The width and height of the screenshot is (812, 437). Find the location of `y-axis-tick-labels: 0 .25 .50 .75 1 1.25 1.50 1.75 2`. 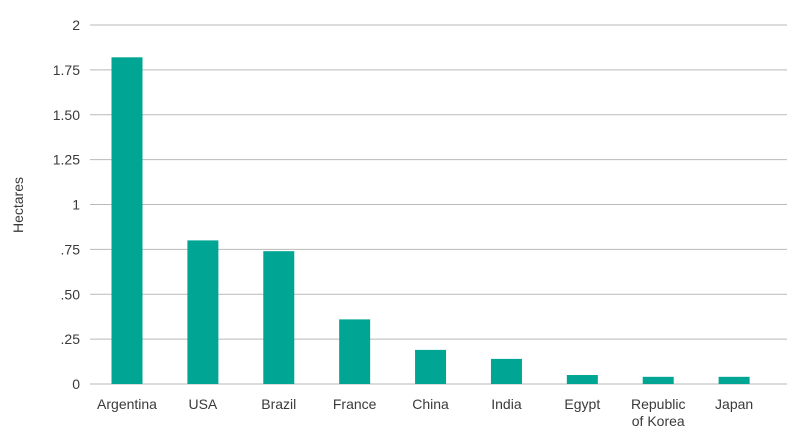

y-axis-tick-labels: 0 .25 .50 .75 1 1.25 1.50 1.75 2 is located at coordinates (66, 204).